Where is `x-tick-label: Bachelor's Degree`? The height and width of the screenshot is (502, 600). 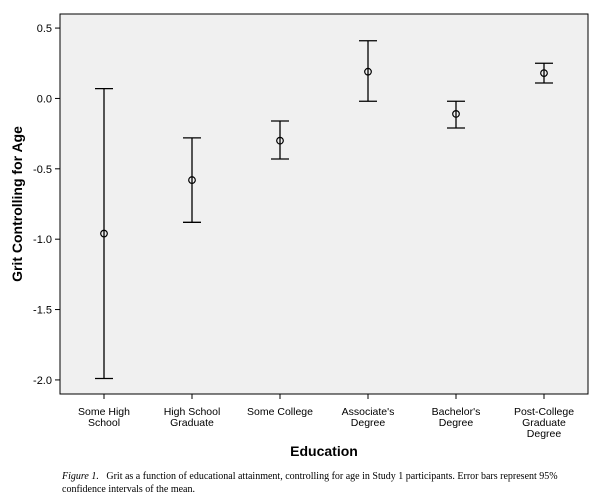
x-tick-label: Bachelor's Degree is located at coordinates (456, 417).